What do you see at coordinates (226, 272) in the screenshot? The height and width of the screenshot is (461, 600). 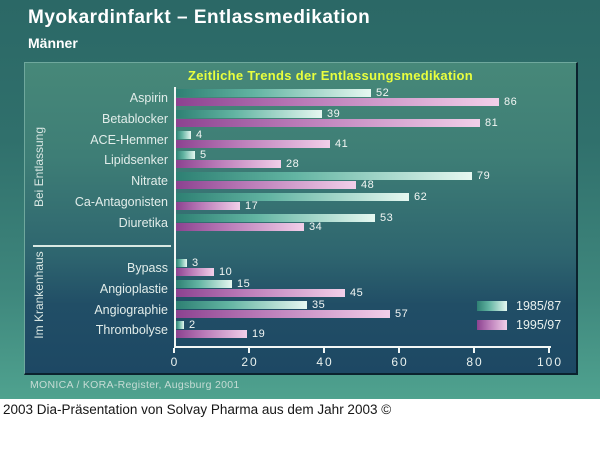 I see `bar-value: 10` at bounding box center [226, 272].